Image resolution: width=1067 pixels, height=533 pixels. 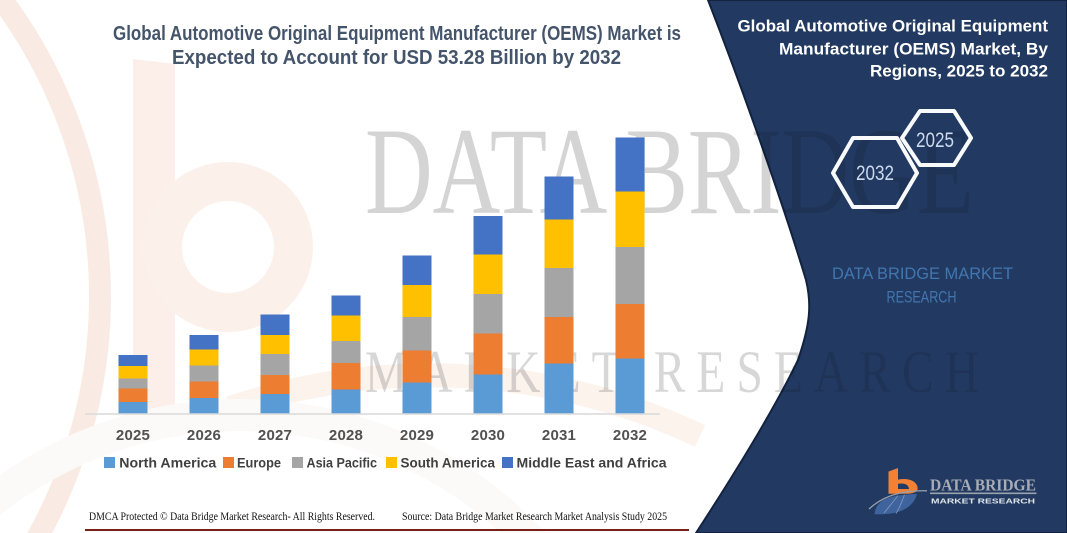 What do you see at coordinates (914, 50) in the screenshot?
I see `svg-text: Manufacturer (OEMS) Market, By` at bounding box center [914, 50].